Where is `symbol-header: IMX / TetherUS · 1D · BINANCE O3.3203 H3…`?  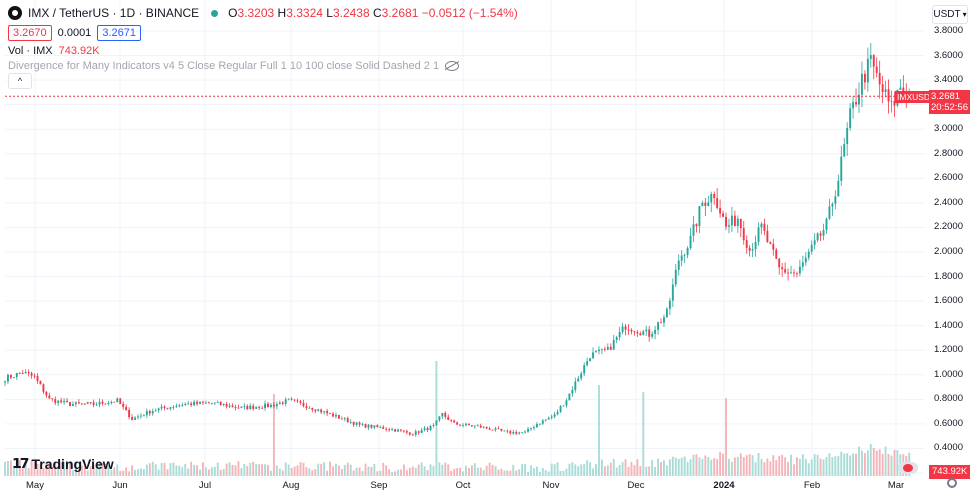
symbol-header: IMX / TetherUS · 1D · BINANCE O3.3203 H3… is located at coordinates (263, 13).